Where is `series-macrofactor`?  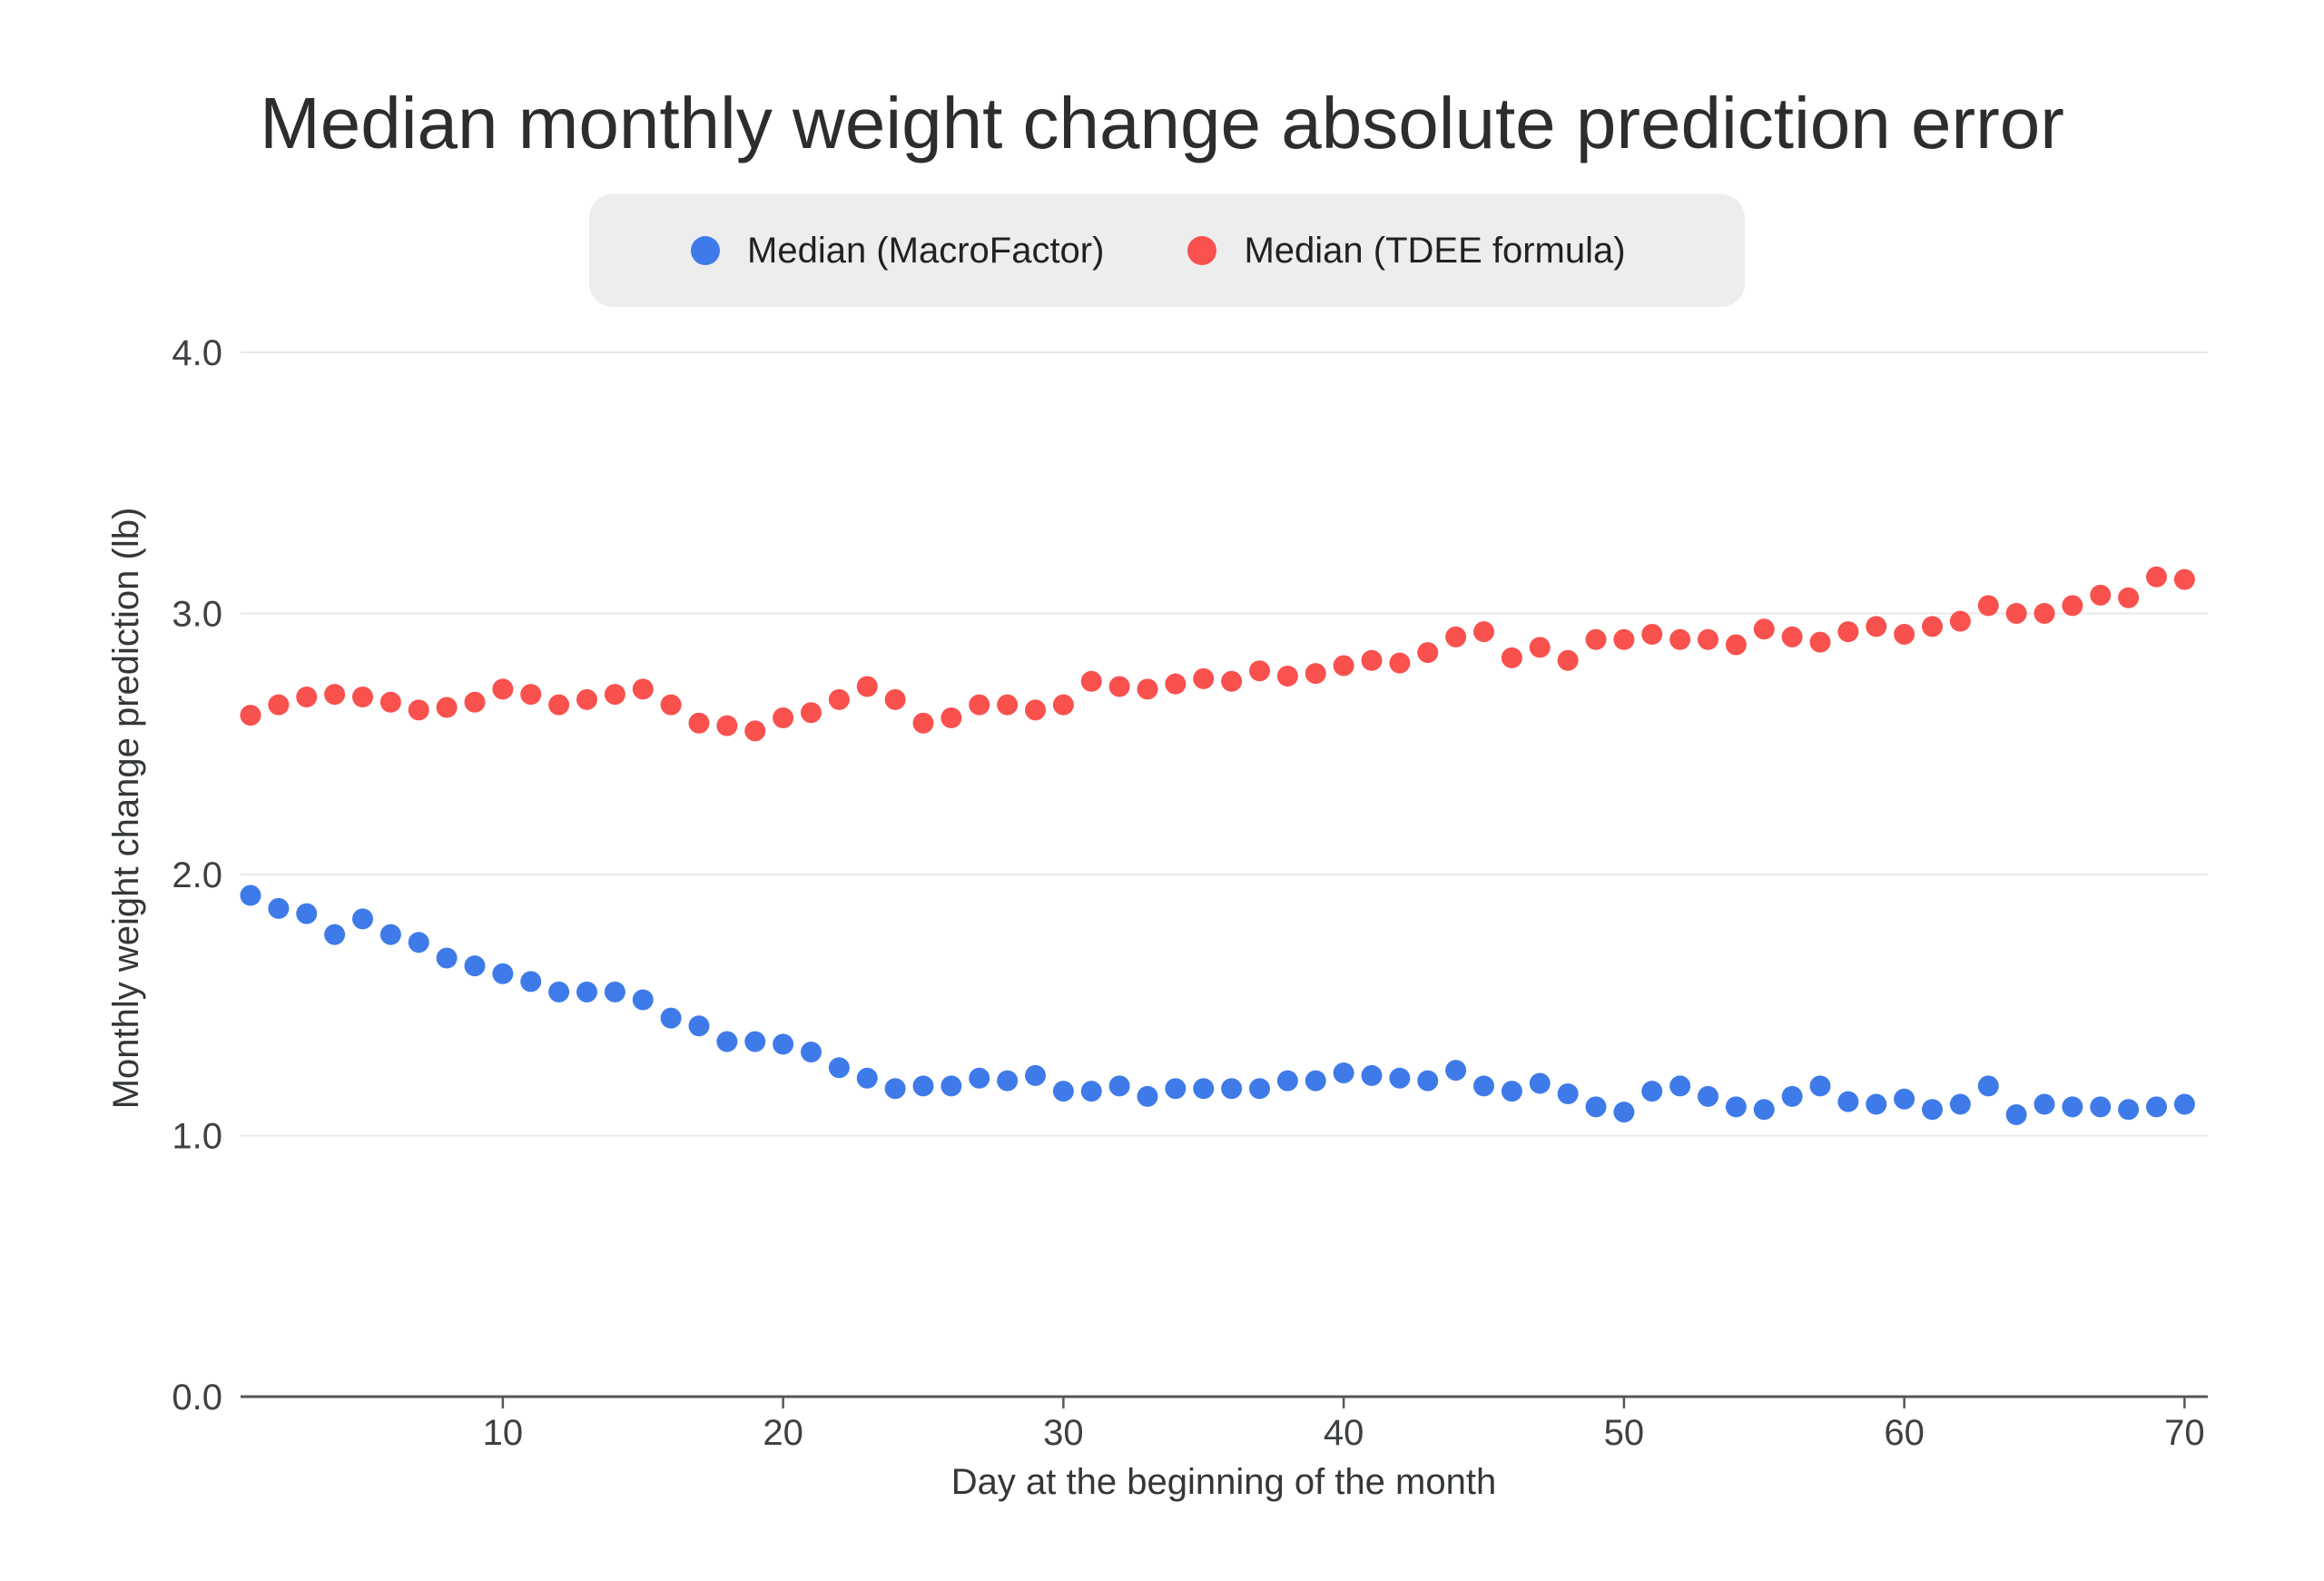
series-macrofactor is located at coordinates (1217, 1005).